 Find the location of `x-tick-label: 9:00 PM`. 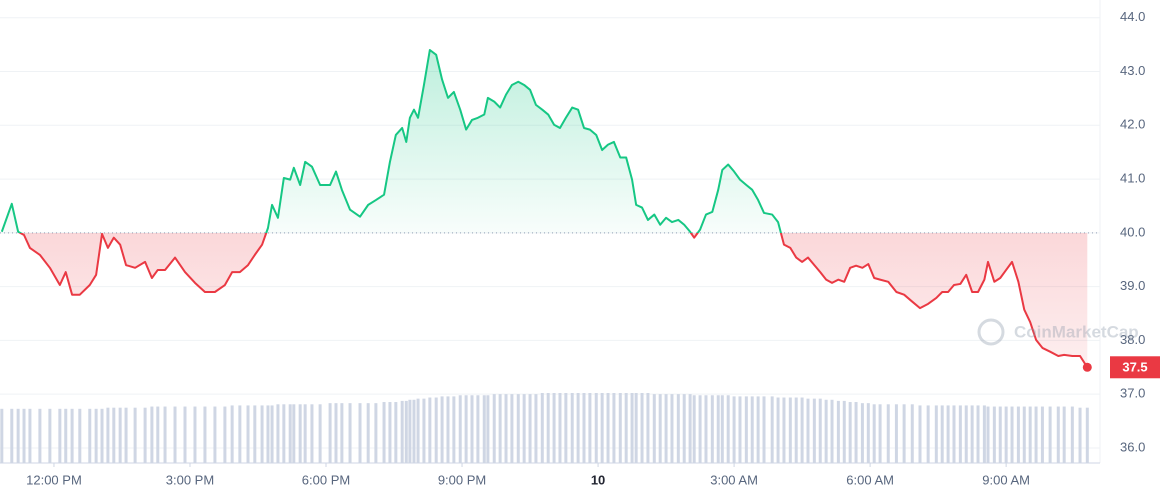

x-tick-label: 9:00 PM is located at coordinates (462, 479).